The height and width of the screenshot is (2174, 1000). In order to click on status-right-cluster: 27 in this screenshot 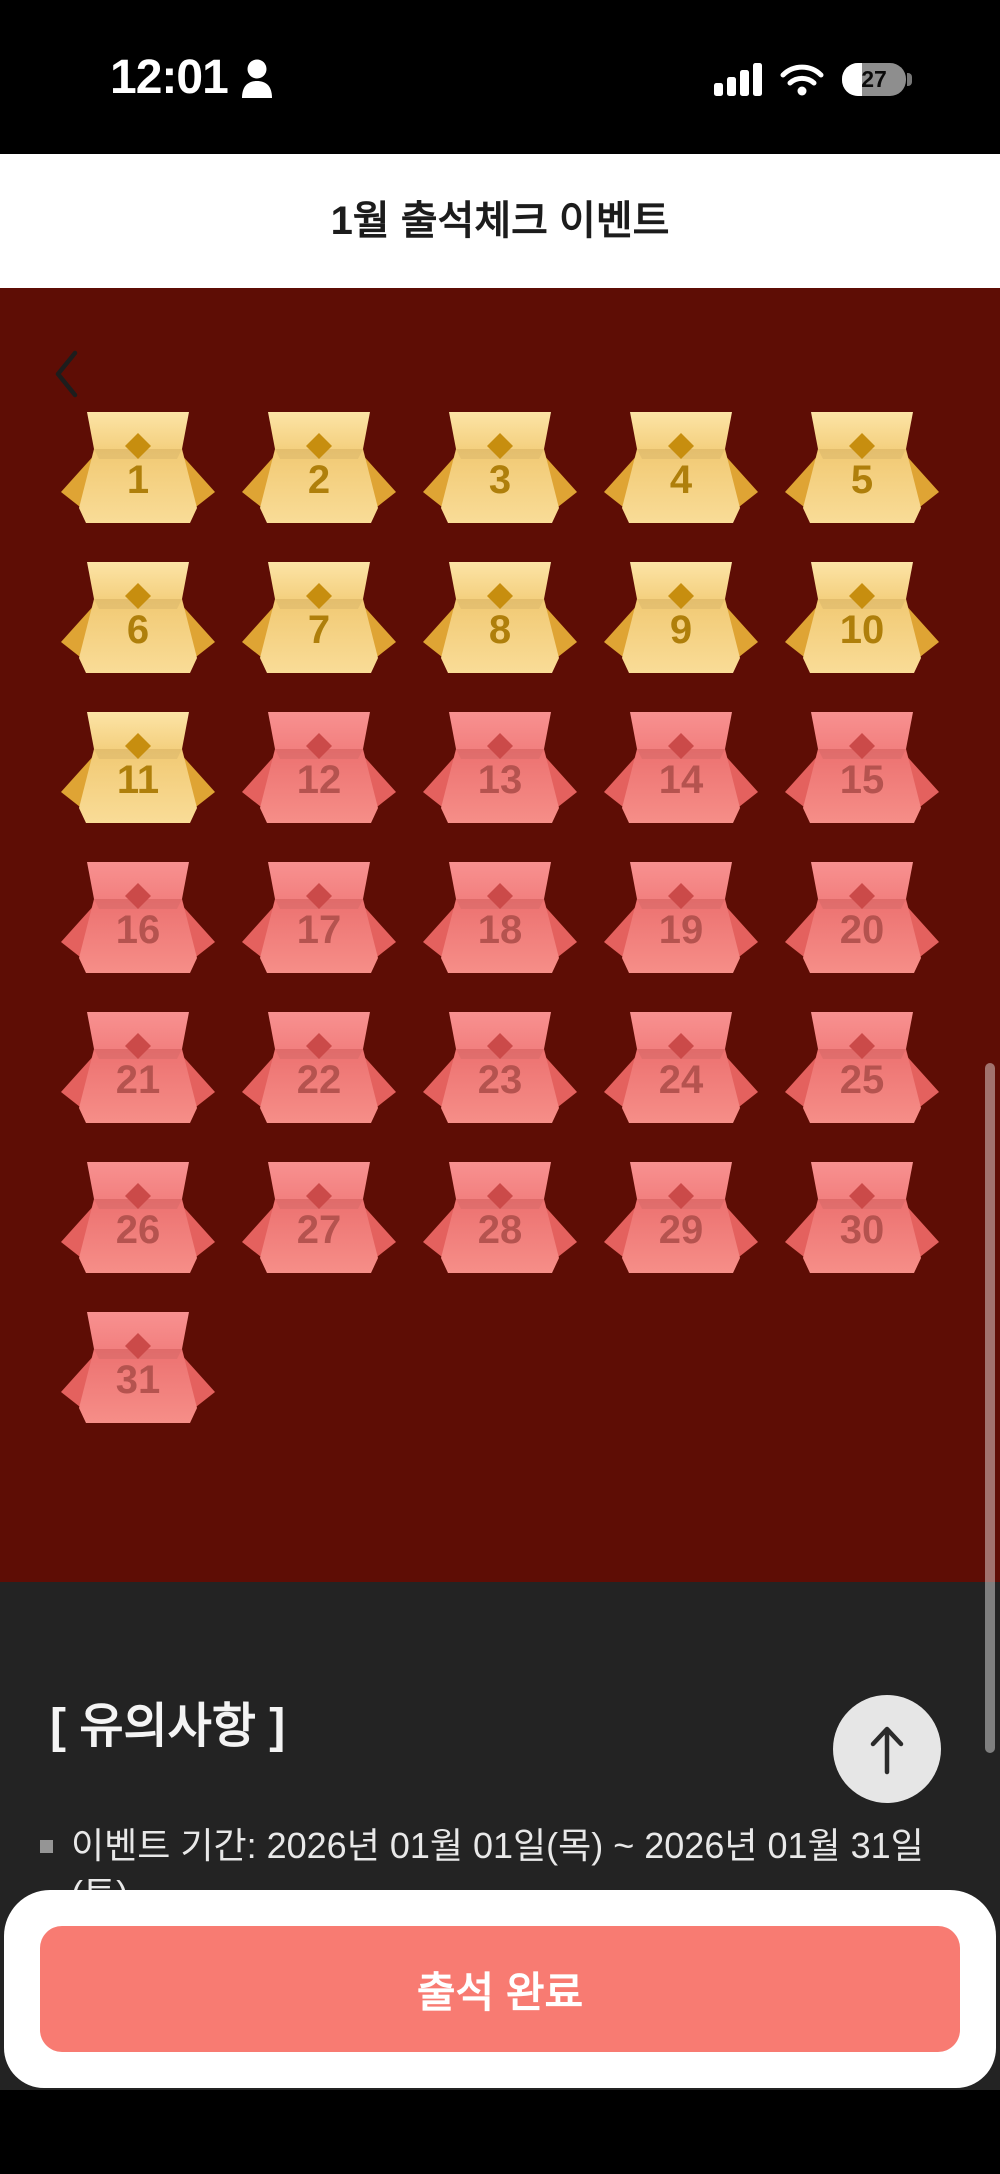, I will do `click(813, 79)`.